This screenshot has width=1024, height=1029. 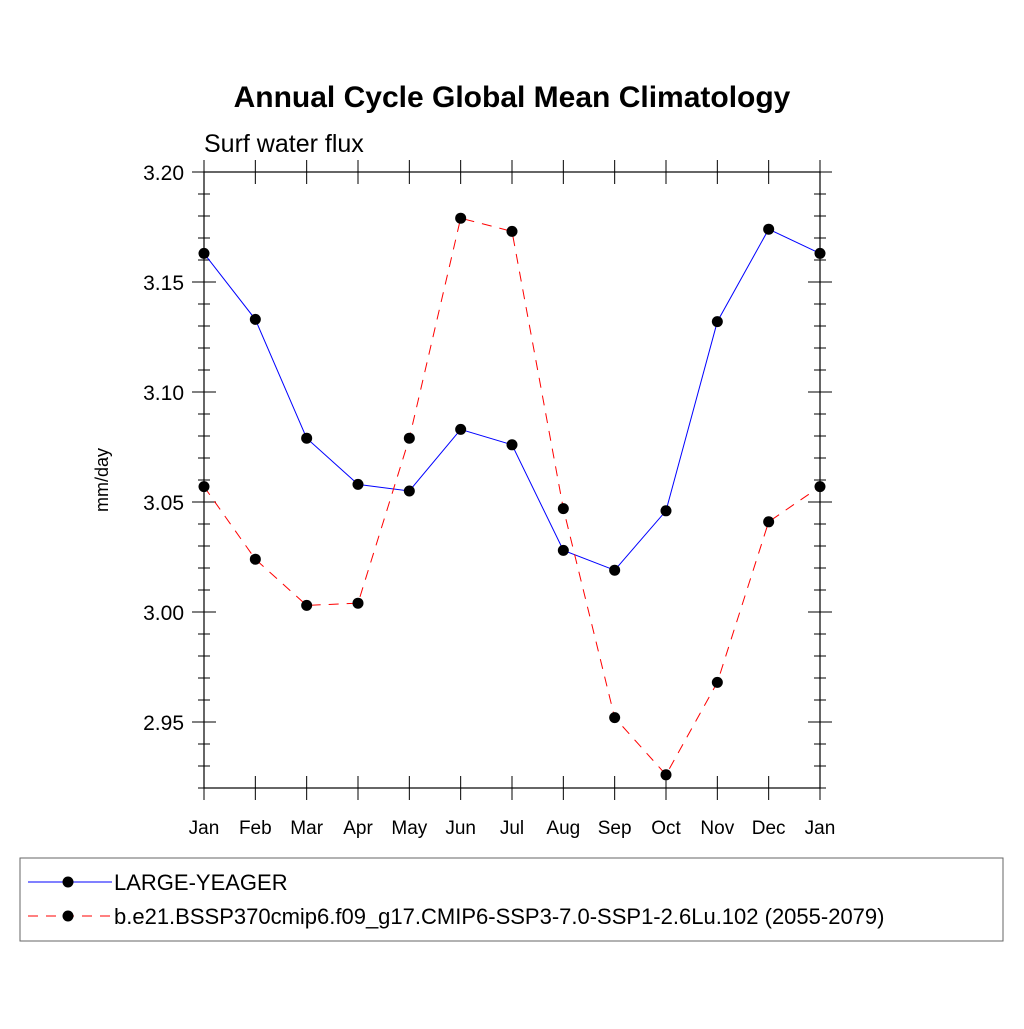 I want to click on x-tick-label: Oct, so click(x=666, y=828).